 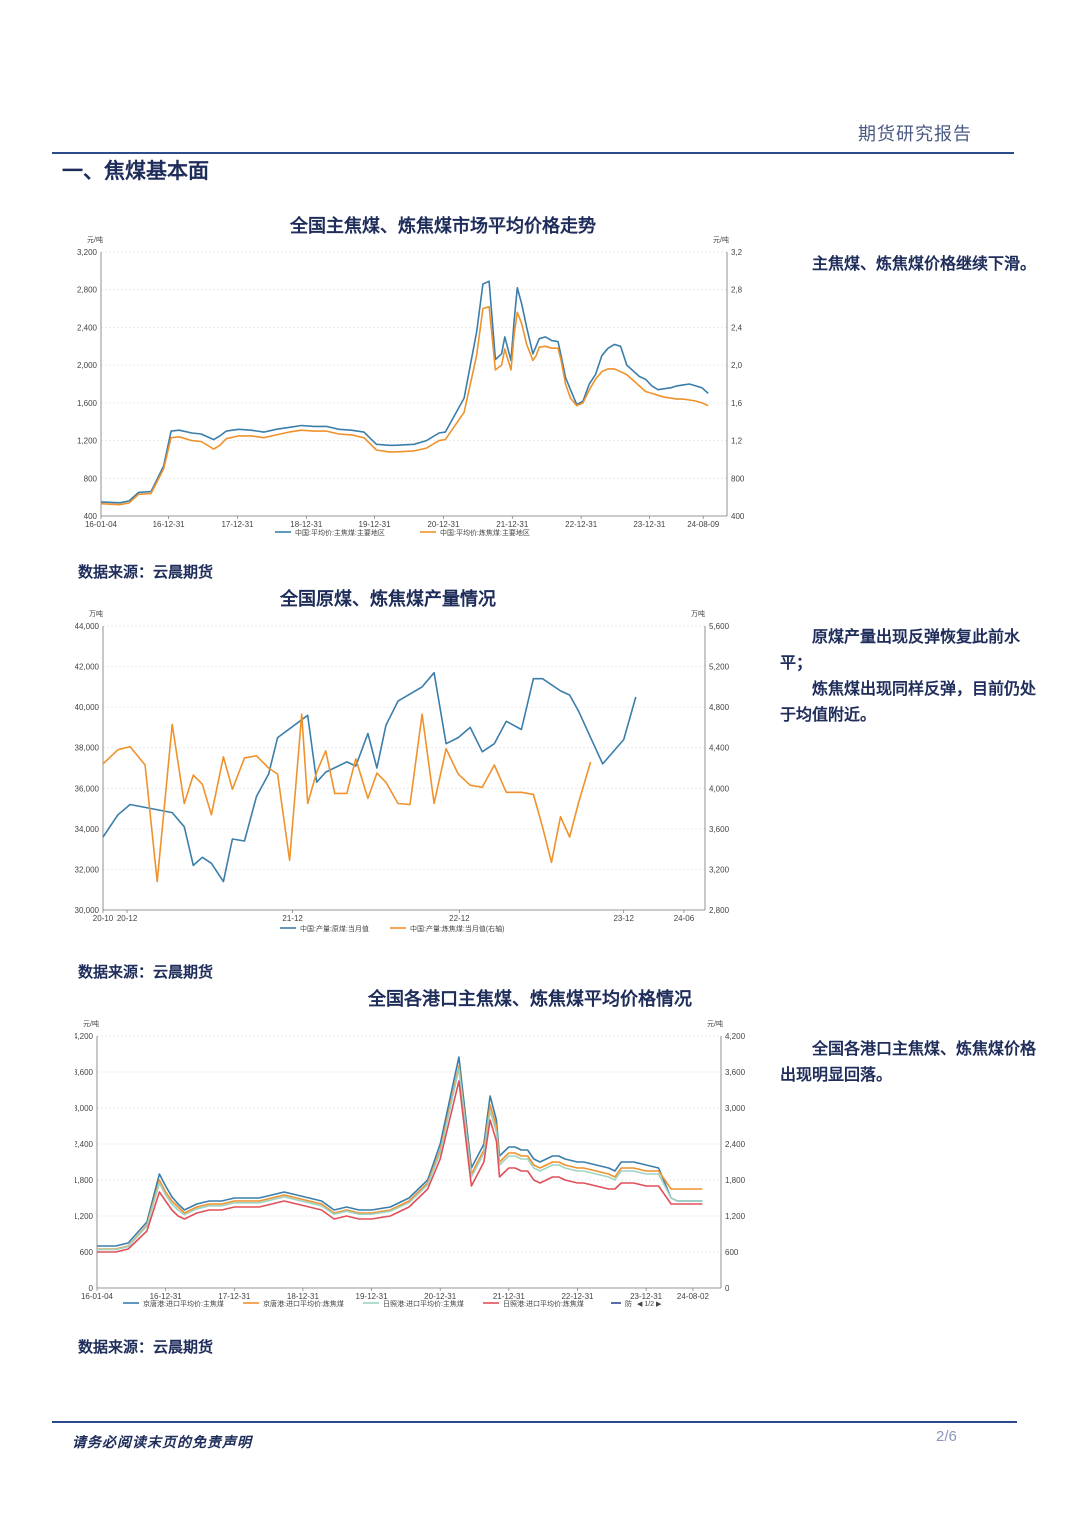 I want to click on y2-tick-label: 4,000, so click(x=719, y=788).